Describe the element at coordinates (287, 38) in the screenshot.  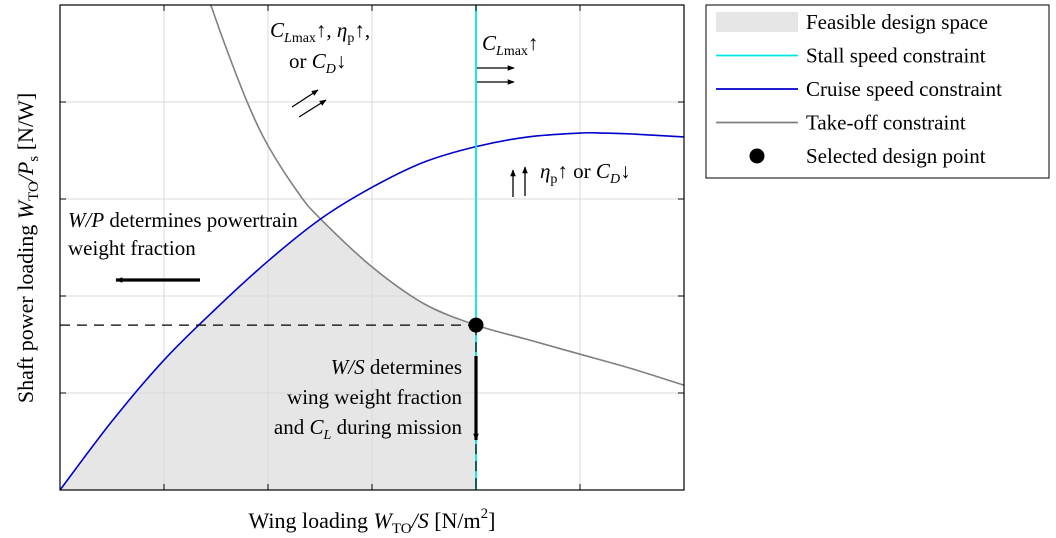
I see `takeoff-ann-cl-sub: L` at that location.